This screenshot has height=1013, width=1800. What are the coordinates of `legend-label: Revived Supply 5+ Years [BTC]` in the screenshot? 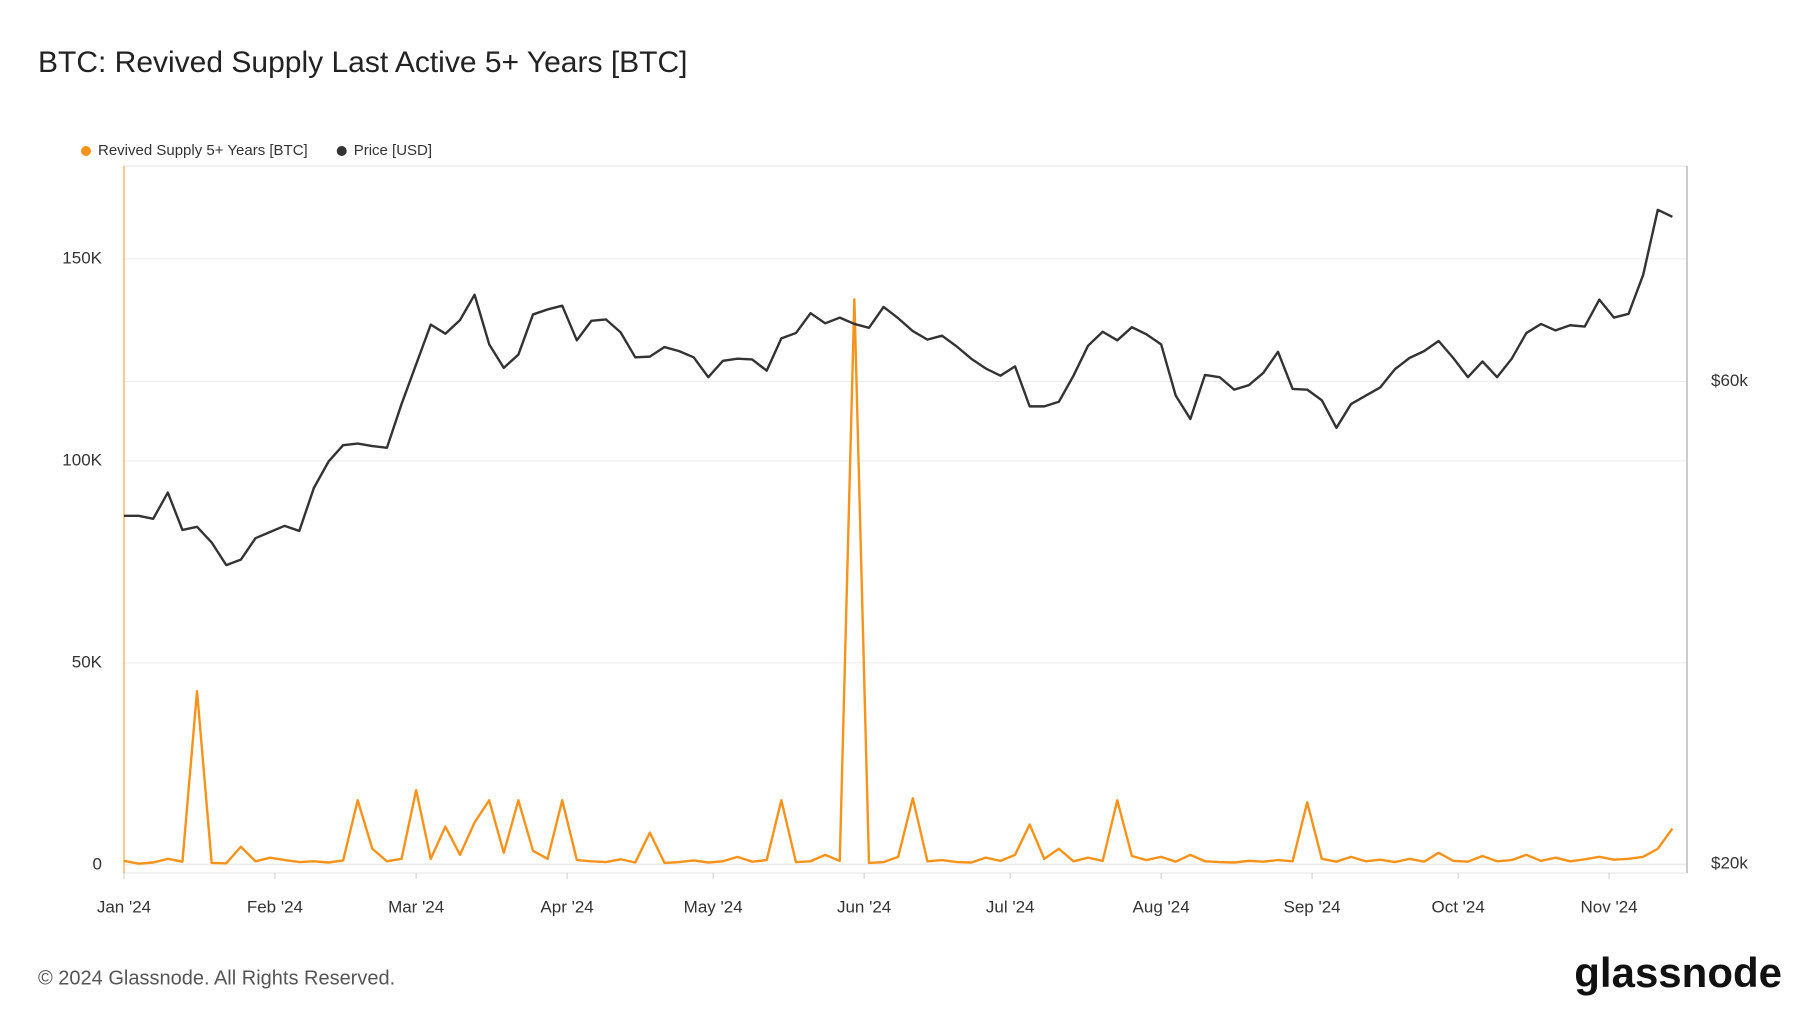 It's located at (203, 150).